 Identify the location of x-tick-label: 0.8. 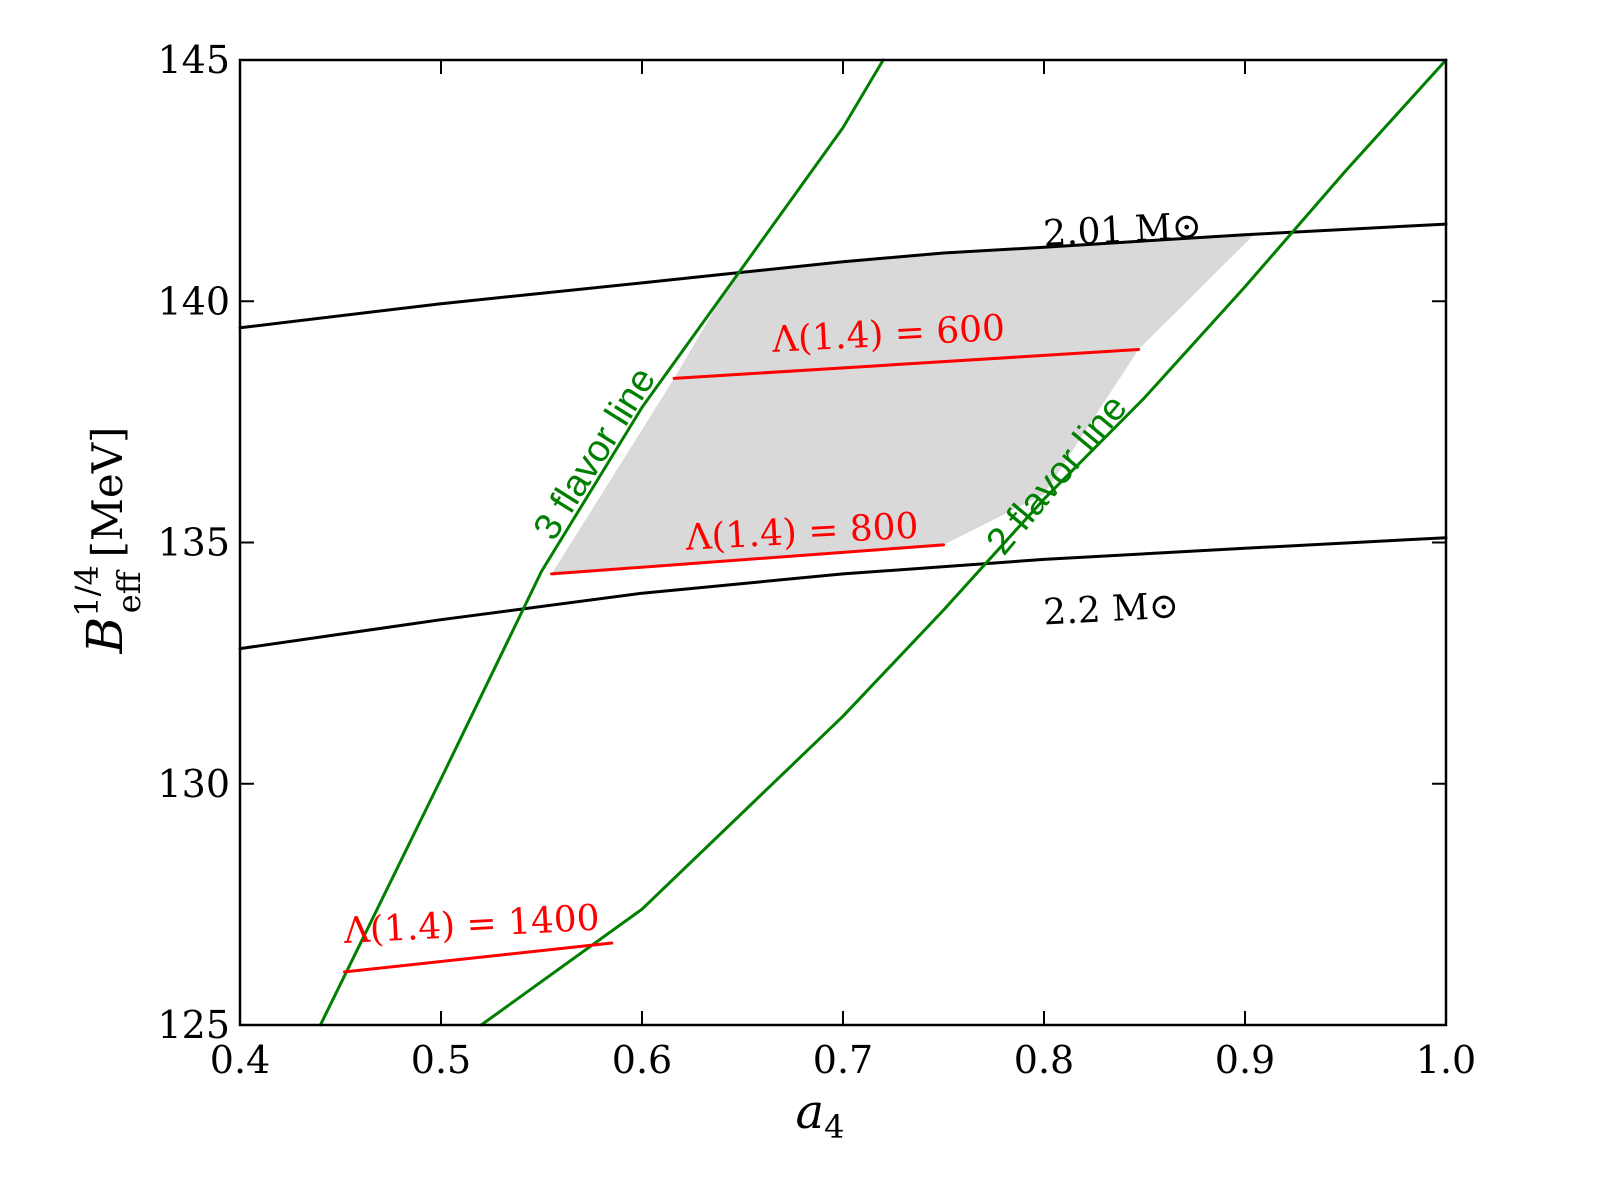
(1044, 1060).